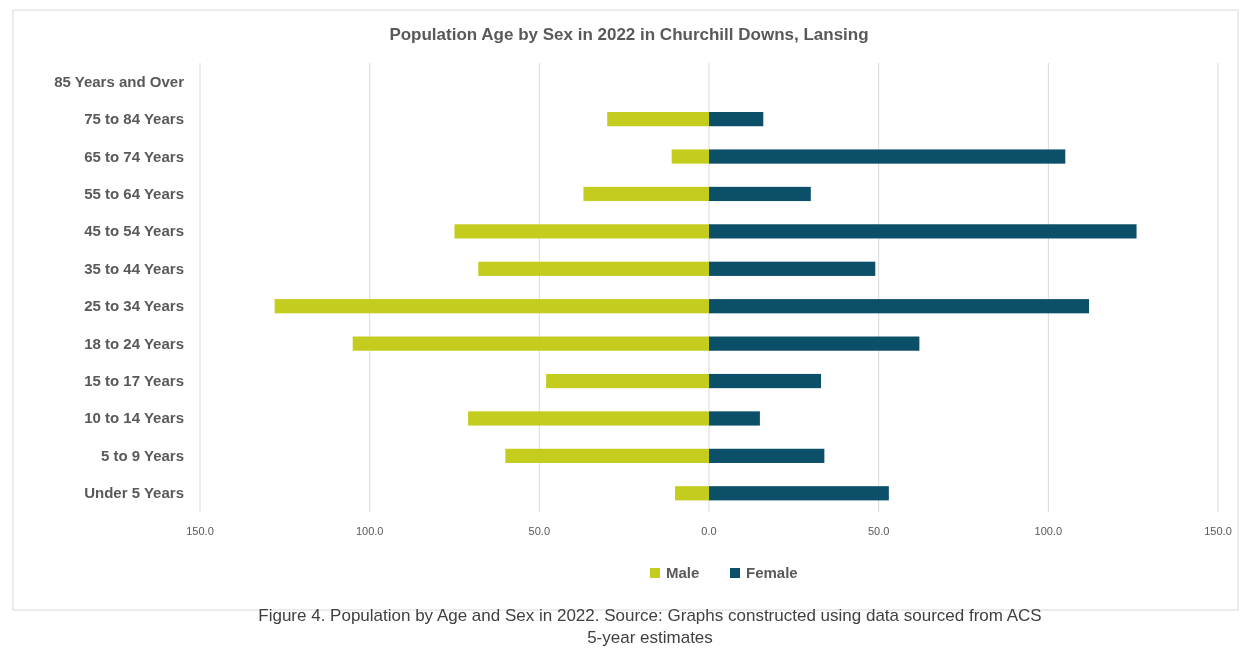  I want to click on y-tick-label: 75 to 84 Years, so click(134, 119).